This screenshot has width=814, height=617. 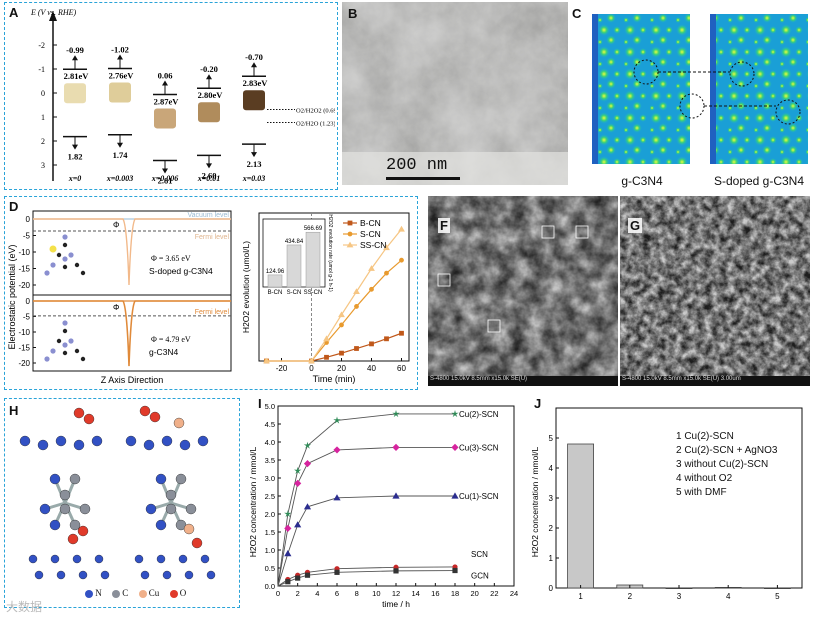 I want to click on y-tick-label: 2, so click(x=551, y=528).